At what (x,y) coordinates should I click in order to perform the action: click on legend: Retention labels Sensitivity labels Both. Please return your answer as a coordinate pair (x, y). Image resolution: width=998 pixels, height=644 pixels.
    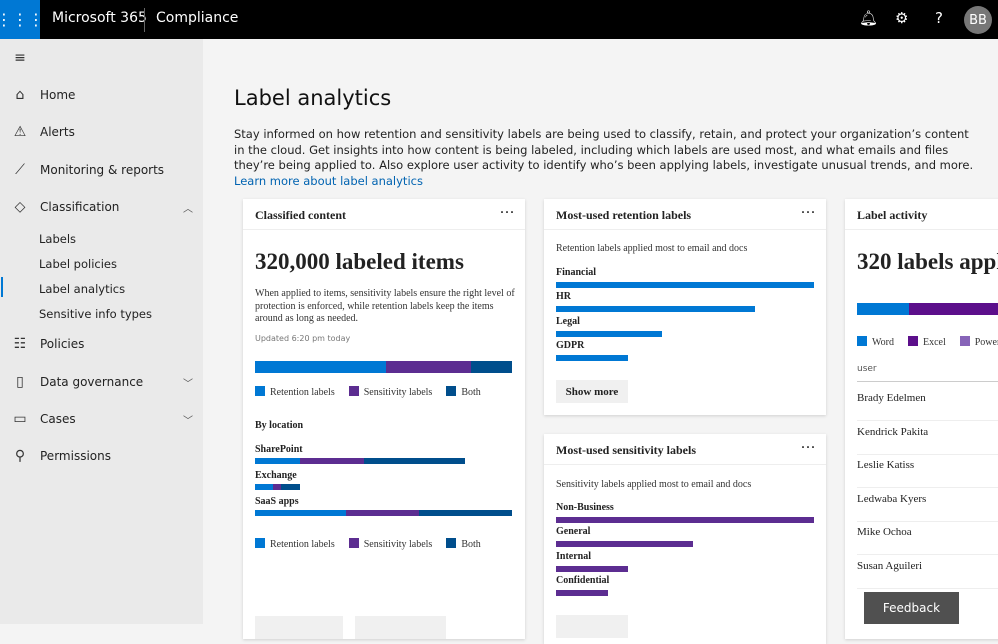
    Looking at the image, I should click on (368, 544).